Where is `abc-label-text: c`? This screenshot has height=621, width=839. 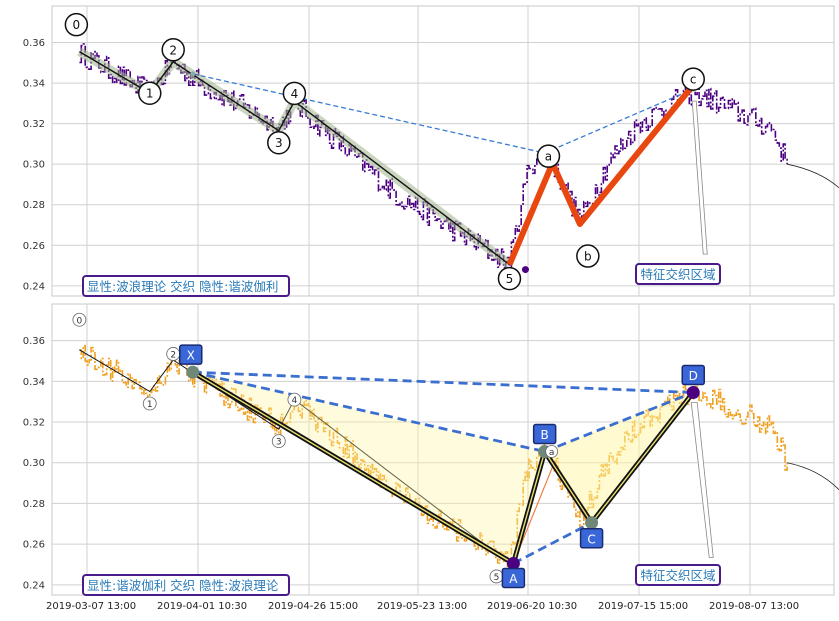
abc-label-text: c is located at coordinates (693, 80).